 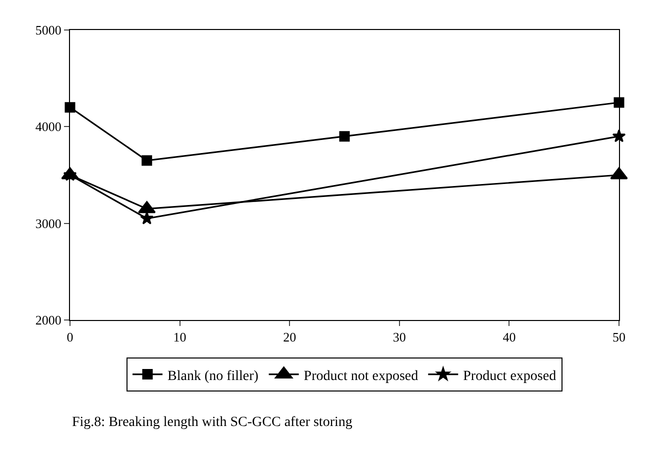 I want to click on x-tick-label: 40, so click(x=509, y=337).